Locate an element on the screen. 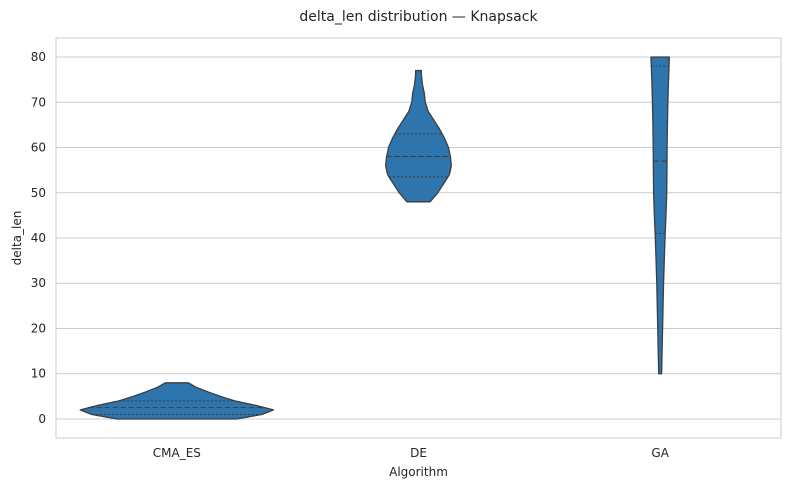 The width and height of the screenshot is (790, 490). violin-de is located at coordinates (418, 136).